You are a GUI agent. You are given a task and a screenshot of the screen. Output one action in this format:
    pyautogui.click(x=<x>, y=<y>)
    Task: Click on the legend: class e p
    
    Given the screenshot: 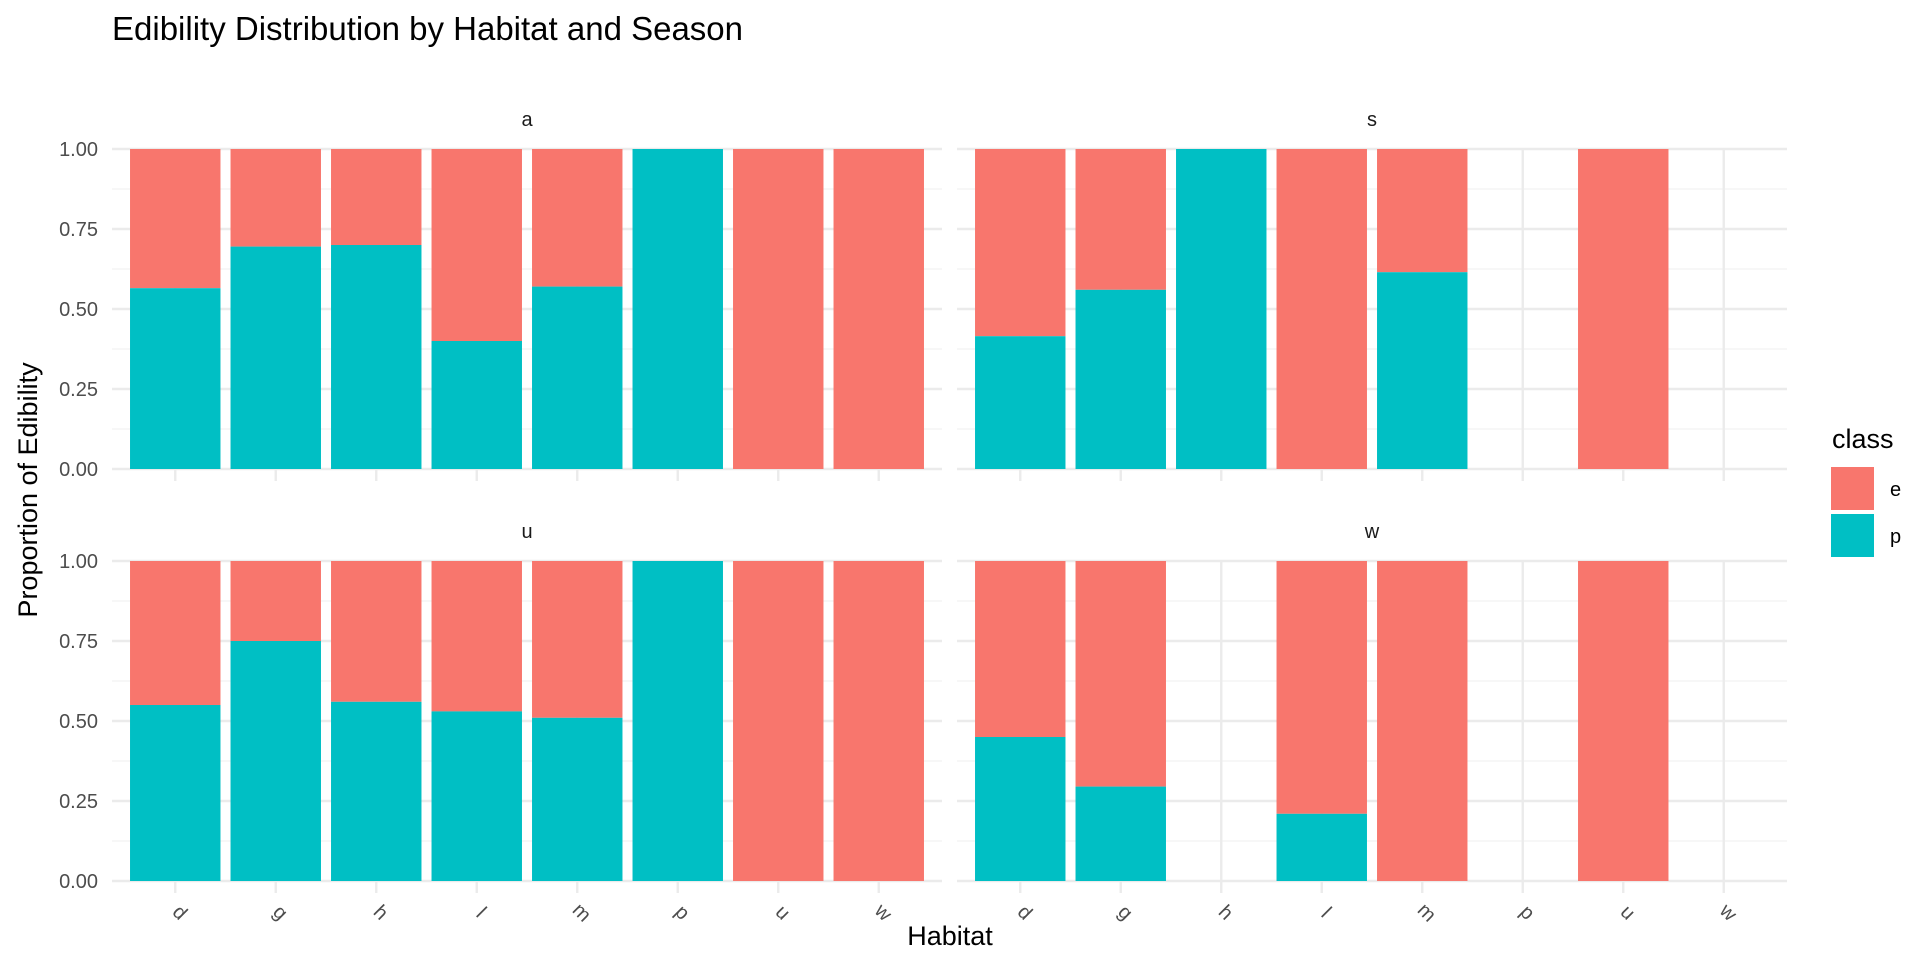 What is the action you would take?
    pyautogui.click(x=1866, y=490)
    